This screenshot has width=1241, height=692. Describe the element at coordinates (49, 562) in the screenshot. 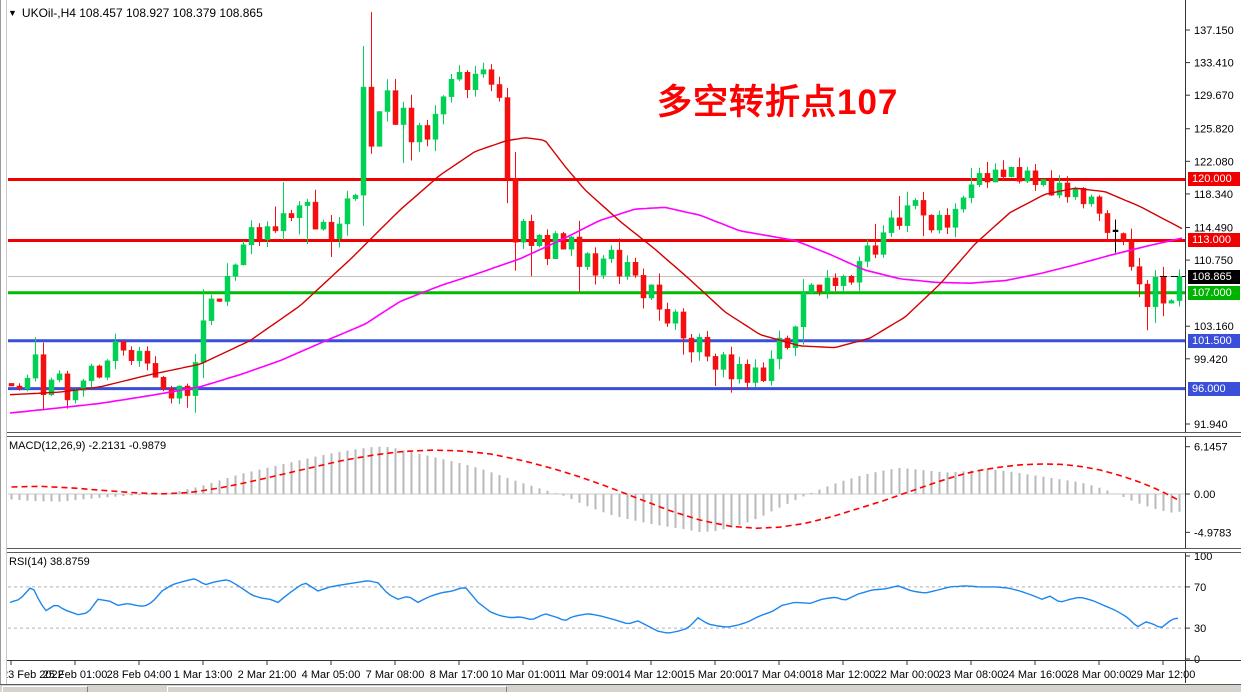

I see `rsi-indicator-label: RSI(14) 38.8759` at that location.